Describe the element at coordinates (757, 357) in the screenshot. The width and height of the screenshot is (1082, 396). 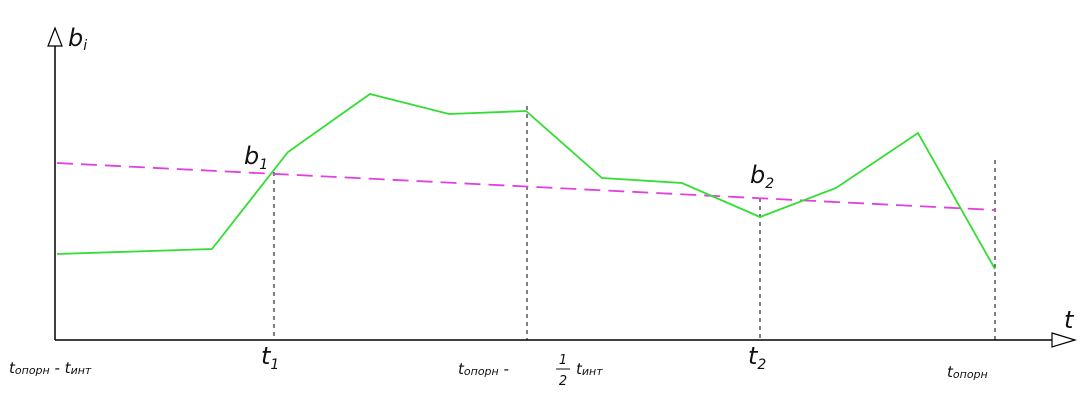
I see `tick-label-t2: t2` at that location.